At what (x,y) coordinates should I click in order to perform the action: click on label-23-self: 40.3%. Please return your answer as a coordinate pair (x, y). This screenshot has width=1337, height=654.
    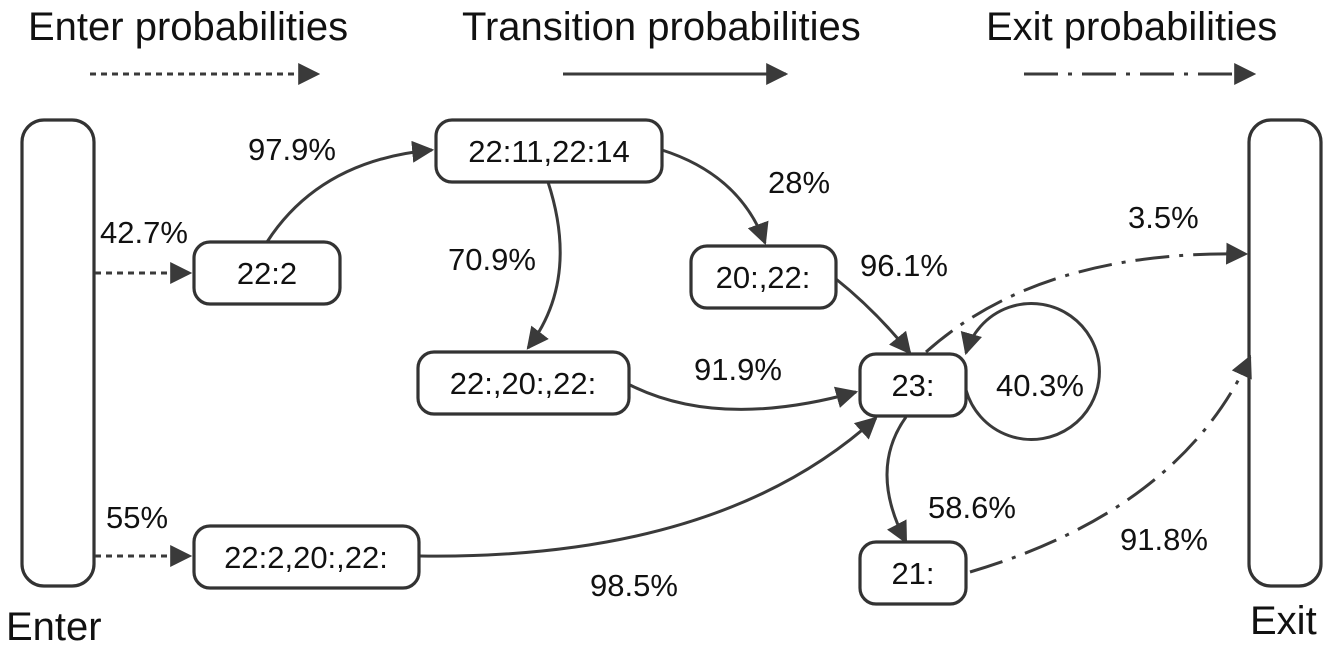
    Looking at the image, I should click on (1040, 385).